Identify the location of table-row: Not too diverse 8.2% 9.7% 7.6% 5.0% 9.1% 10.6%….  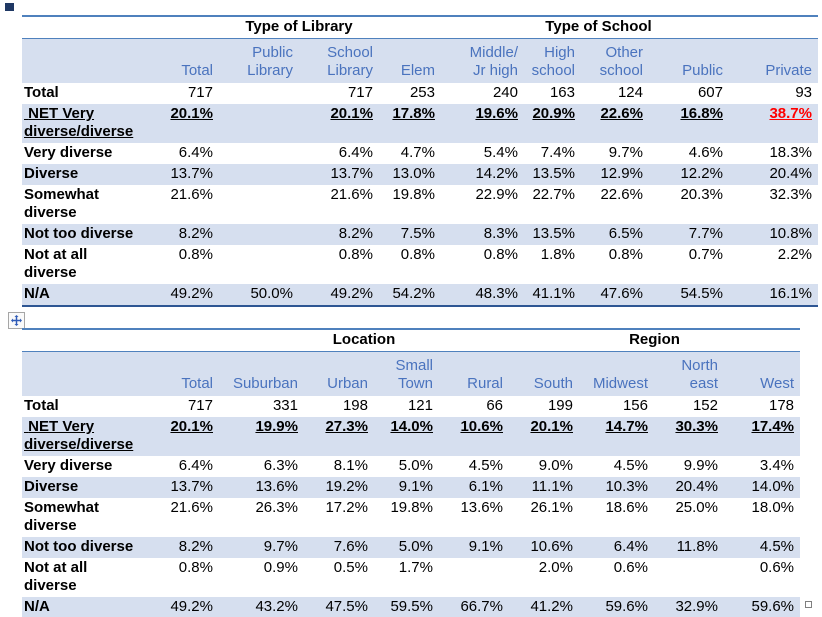
(411, 547).